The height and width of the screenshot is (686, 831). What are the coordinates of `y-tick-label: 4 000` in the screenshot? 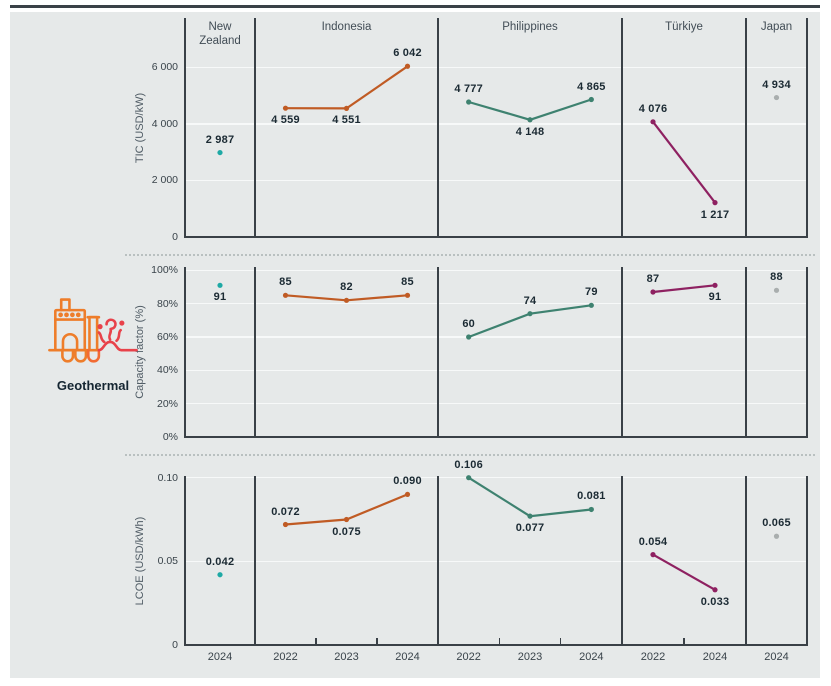 It's located at (164, 123).